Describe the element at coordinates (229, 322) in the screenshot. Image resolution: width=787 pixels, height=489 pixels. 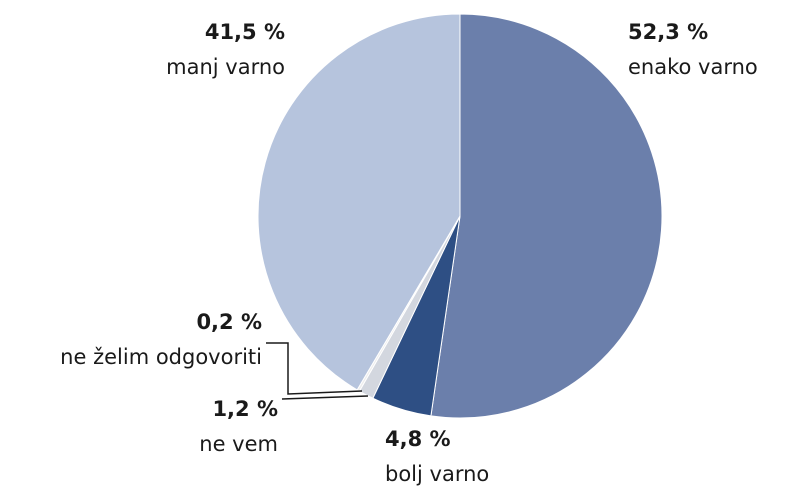
I see `value-label: 0,2 %` at that location.